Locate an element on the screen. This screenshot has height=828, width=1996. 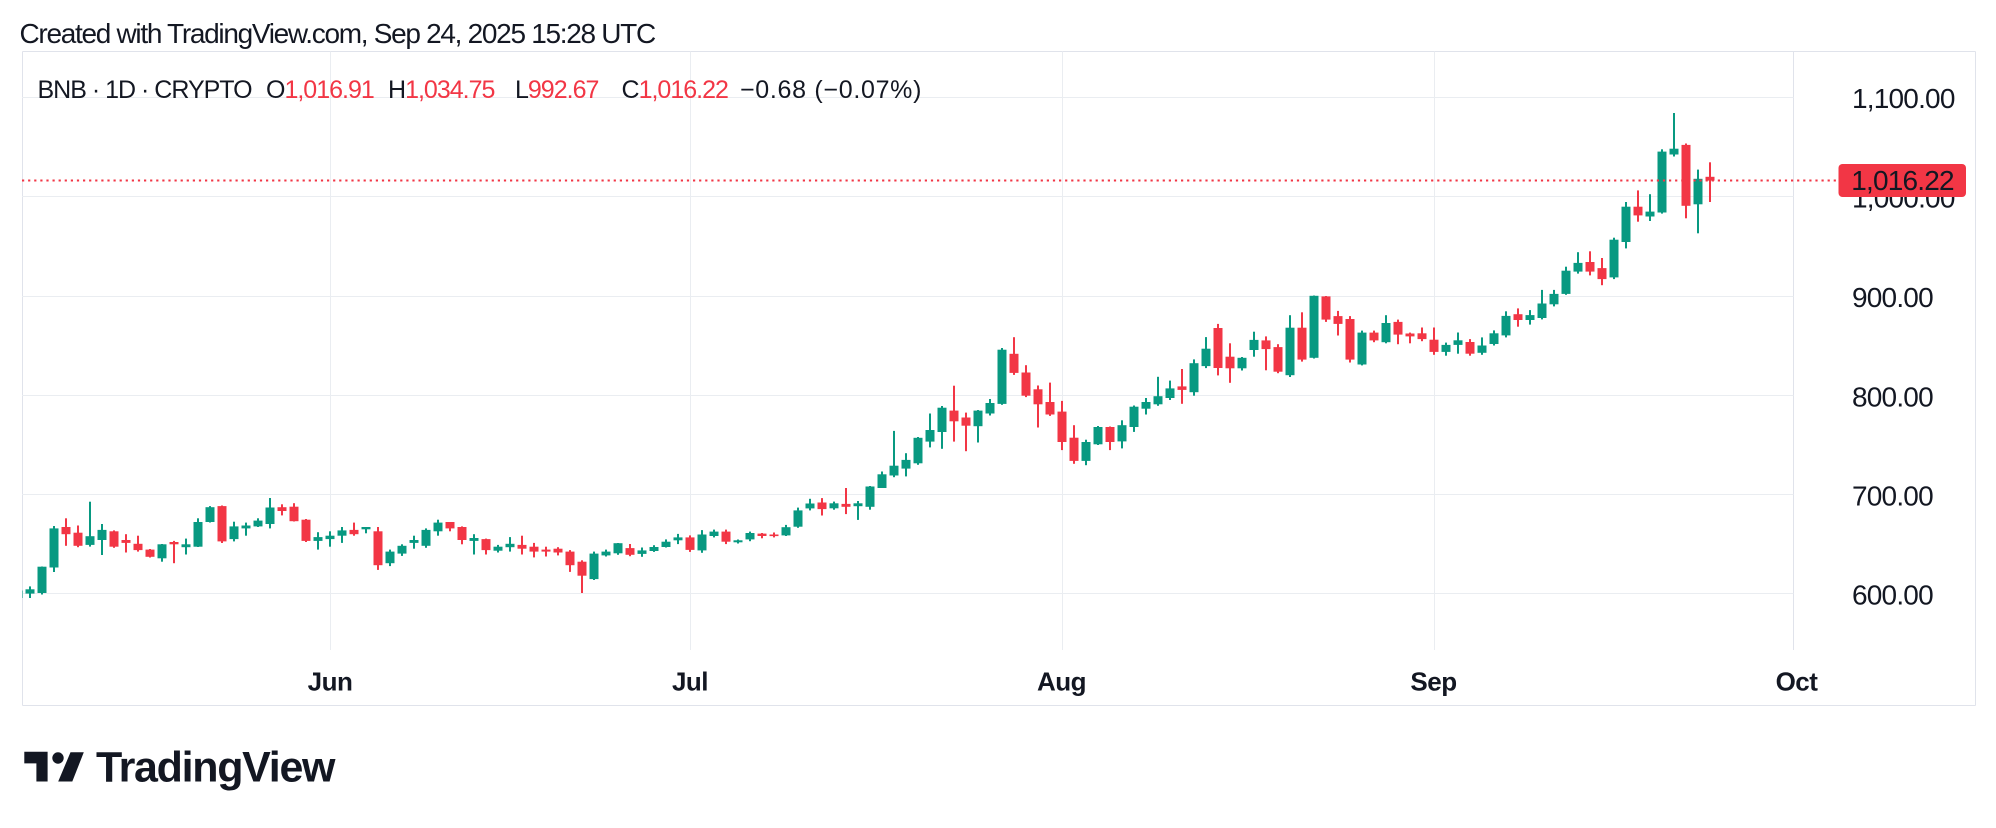
svg-text: Jun is located at coordinates (330, 682).